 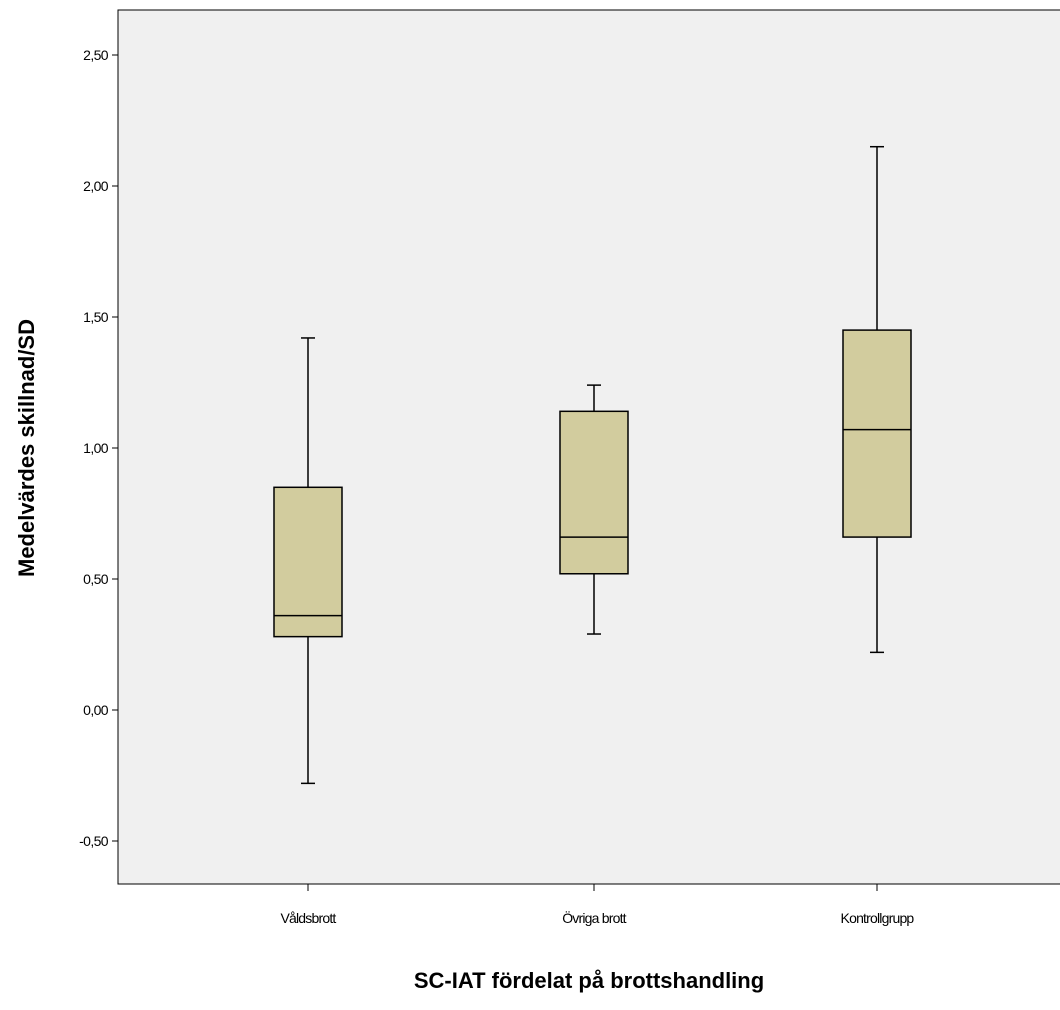 What do you see at coordinates (594, 917) in the screenshot?
I see `x-tick-label: Övriga brott` at bounding box center [594, 917].